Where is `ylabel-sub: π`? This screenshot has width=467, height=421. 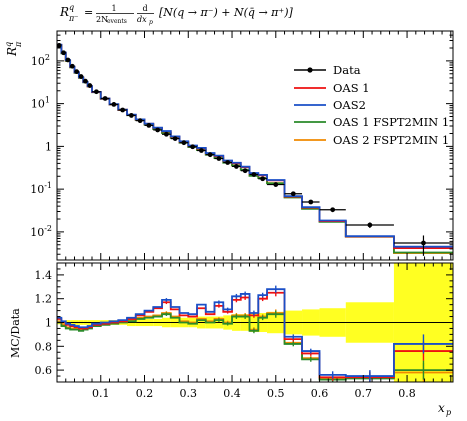
ylabel-sub: π is located at coordinates (18, 44).